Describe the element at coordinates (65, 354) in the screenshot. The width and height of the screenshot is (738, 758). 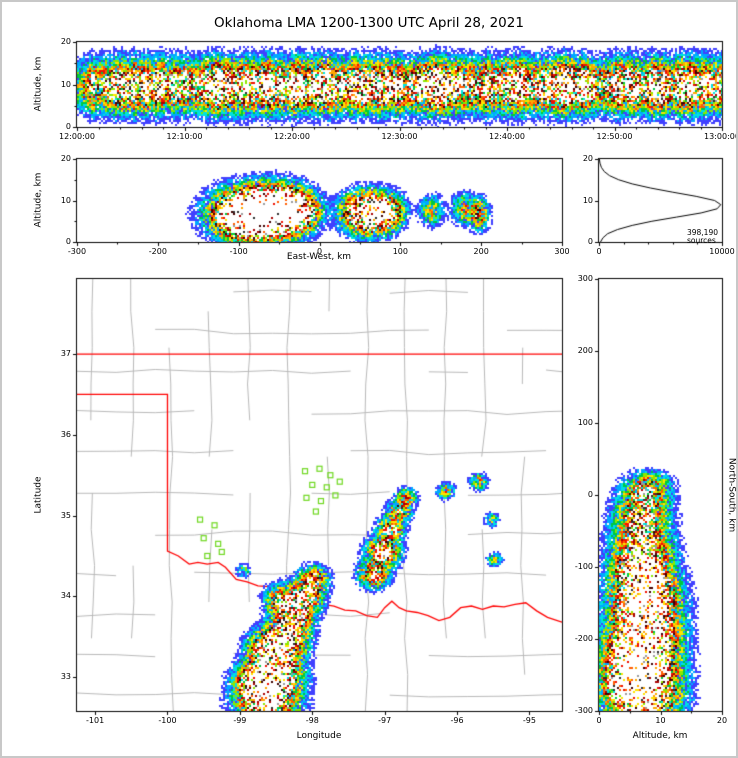
I see `tick-label: 37` at that location.